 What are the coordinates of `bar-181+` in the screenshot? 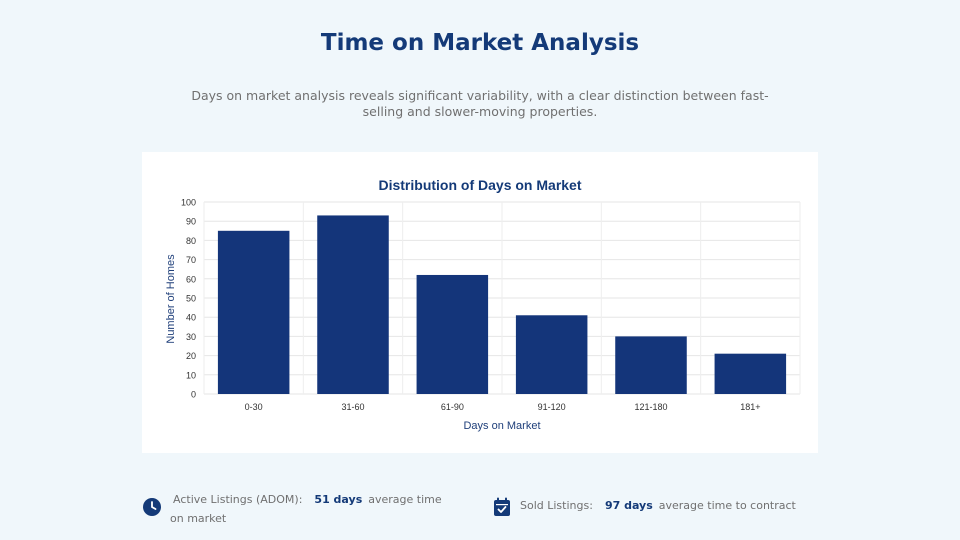 It's located at (750, 373).